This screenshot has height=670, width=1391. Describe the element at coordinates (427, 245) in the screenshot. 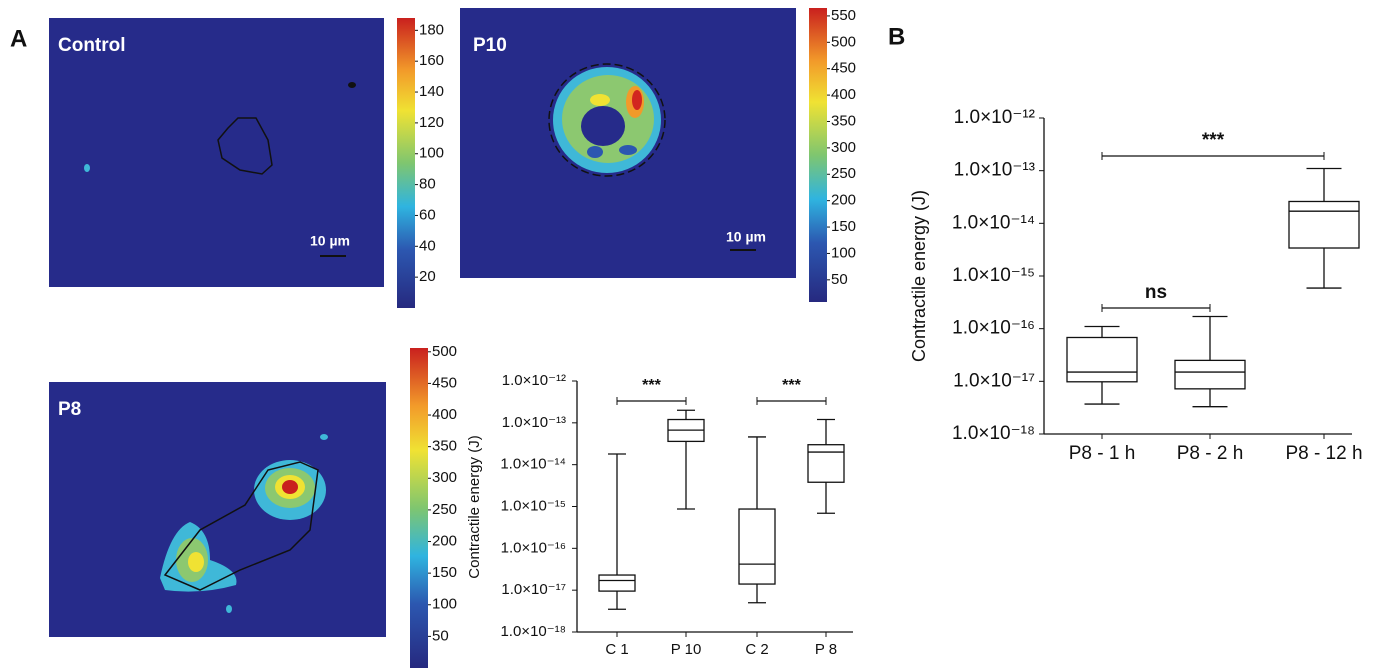

I see `colorbar-tick-label: 40` at that location.